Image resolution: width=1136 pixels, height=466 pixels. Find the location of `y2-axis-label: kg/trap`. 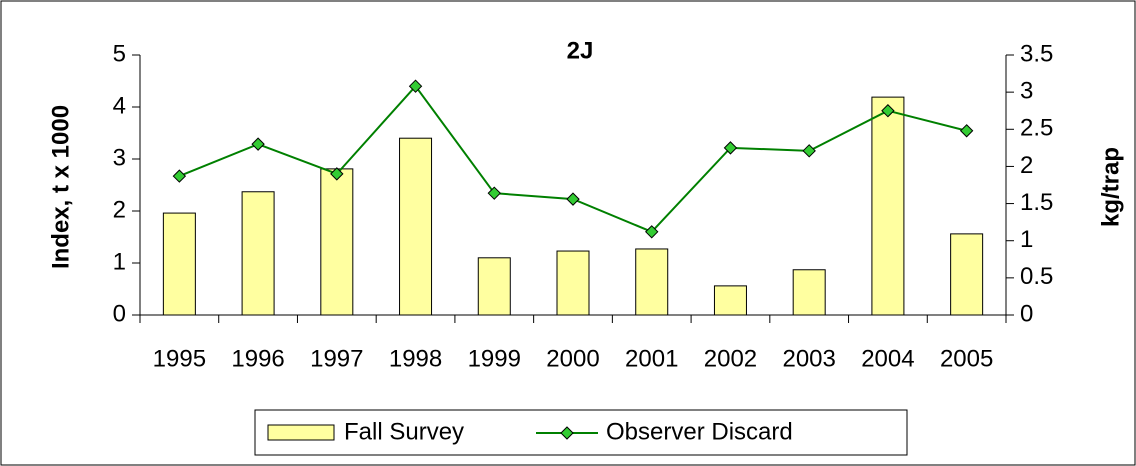

y2-axis-label: kg/trap is located at coordinates (1110, 187).